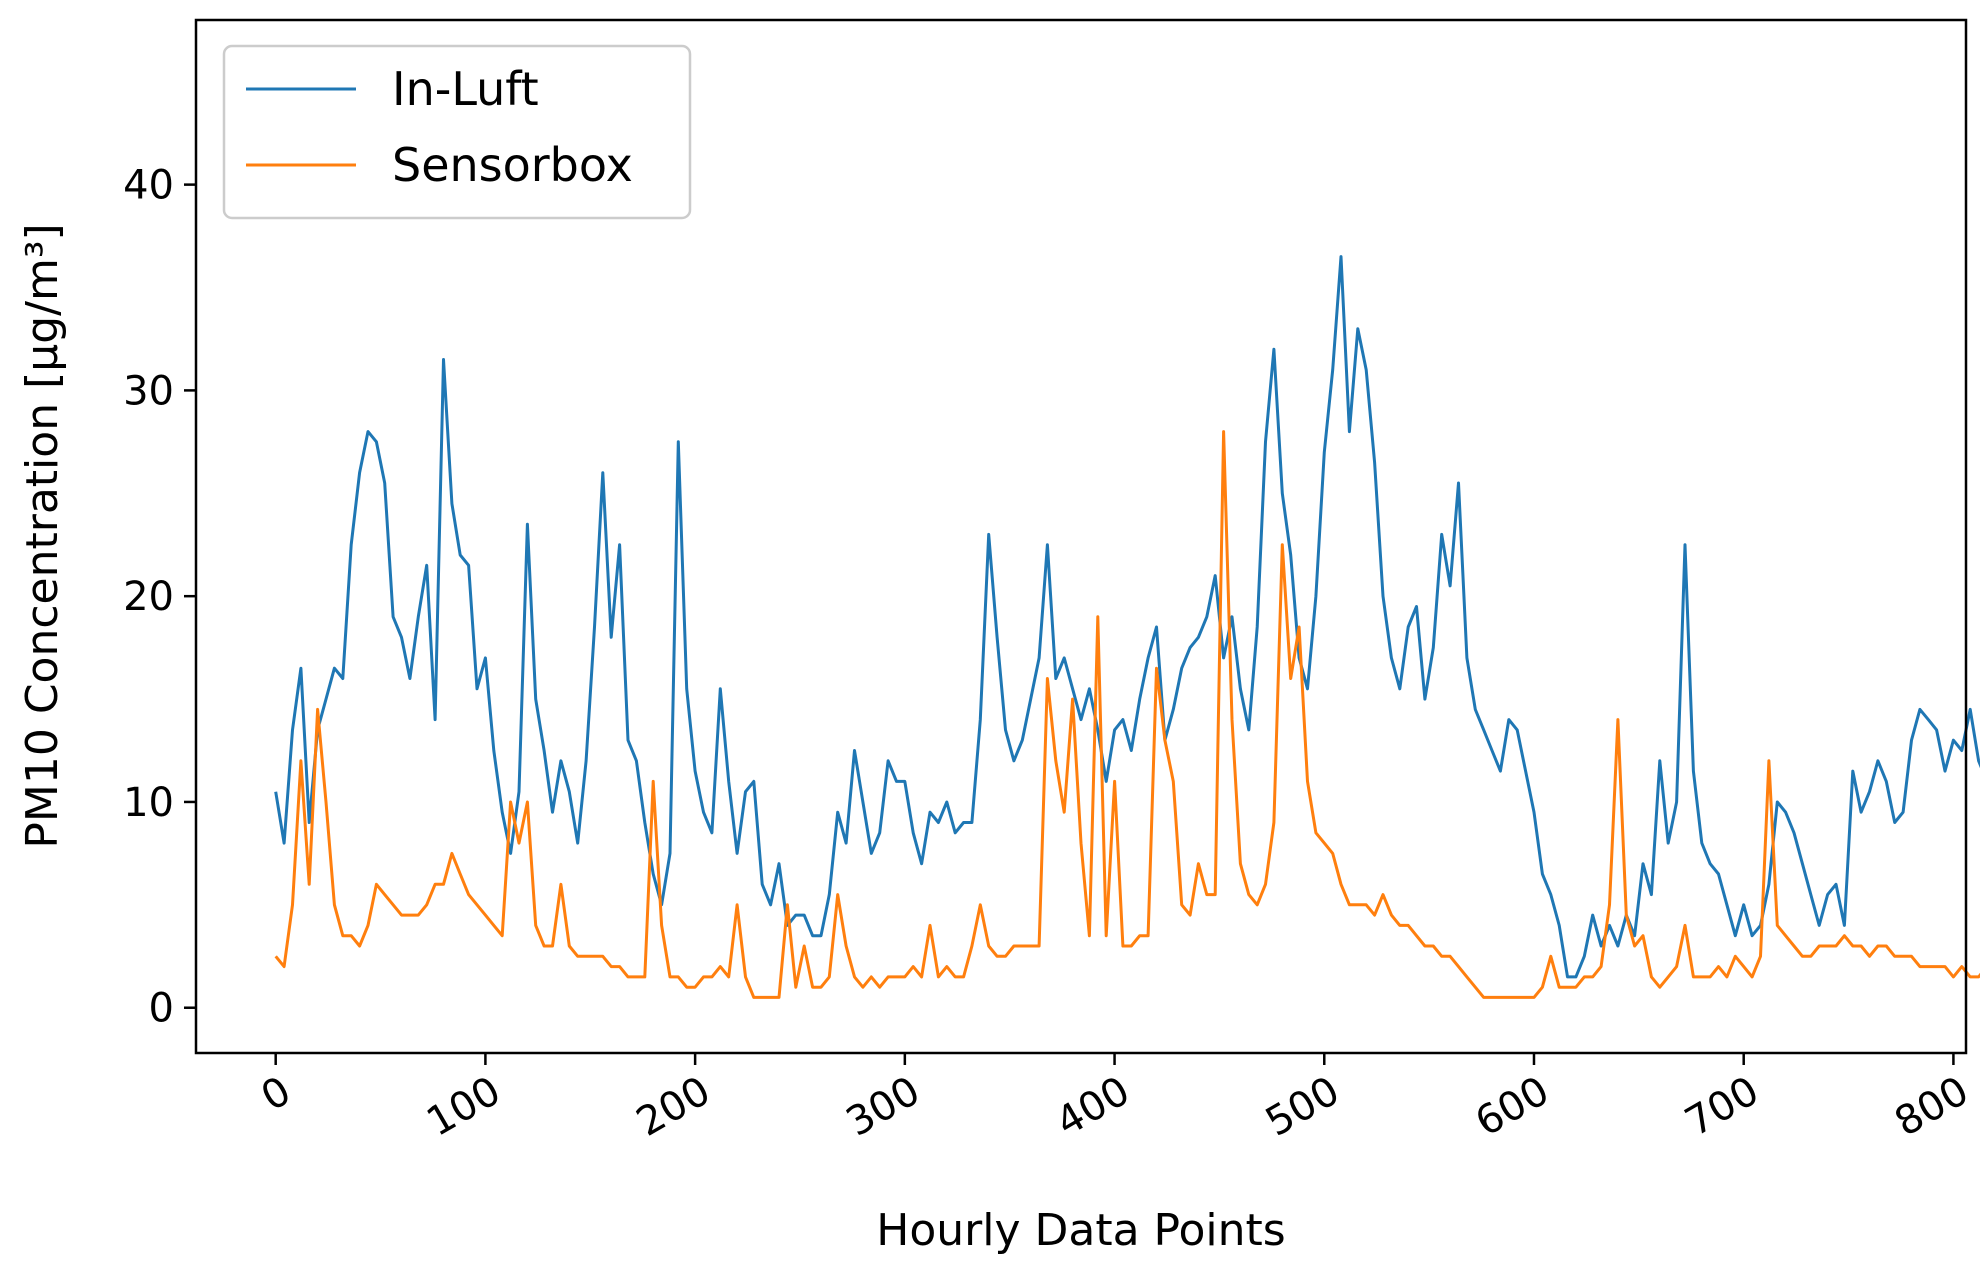 This screenshot has width=1980, height=1266. What do you see at coordinates (1931, 1107) in the screenshot?
I see `x-tick-label: 800` at bounding box center [1931, 1107].